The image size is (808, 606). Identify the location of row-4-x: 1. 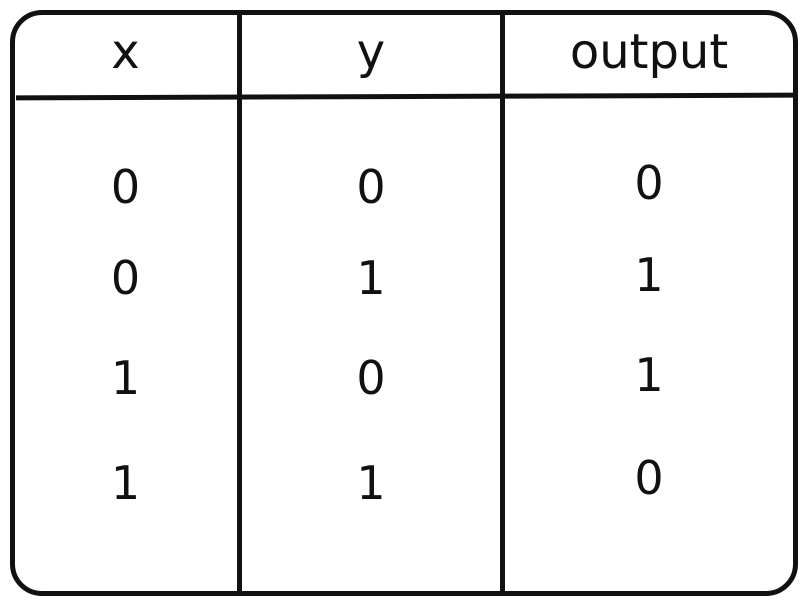
(125, 483).